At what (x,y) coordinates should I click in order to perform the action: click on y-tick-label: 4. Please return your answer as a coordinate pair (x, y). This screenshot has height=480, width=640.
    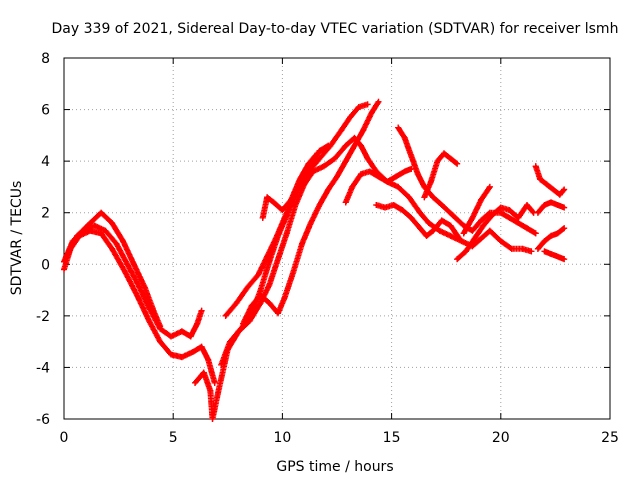
    Looking at the image, I should click on (45, 162).